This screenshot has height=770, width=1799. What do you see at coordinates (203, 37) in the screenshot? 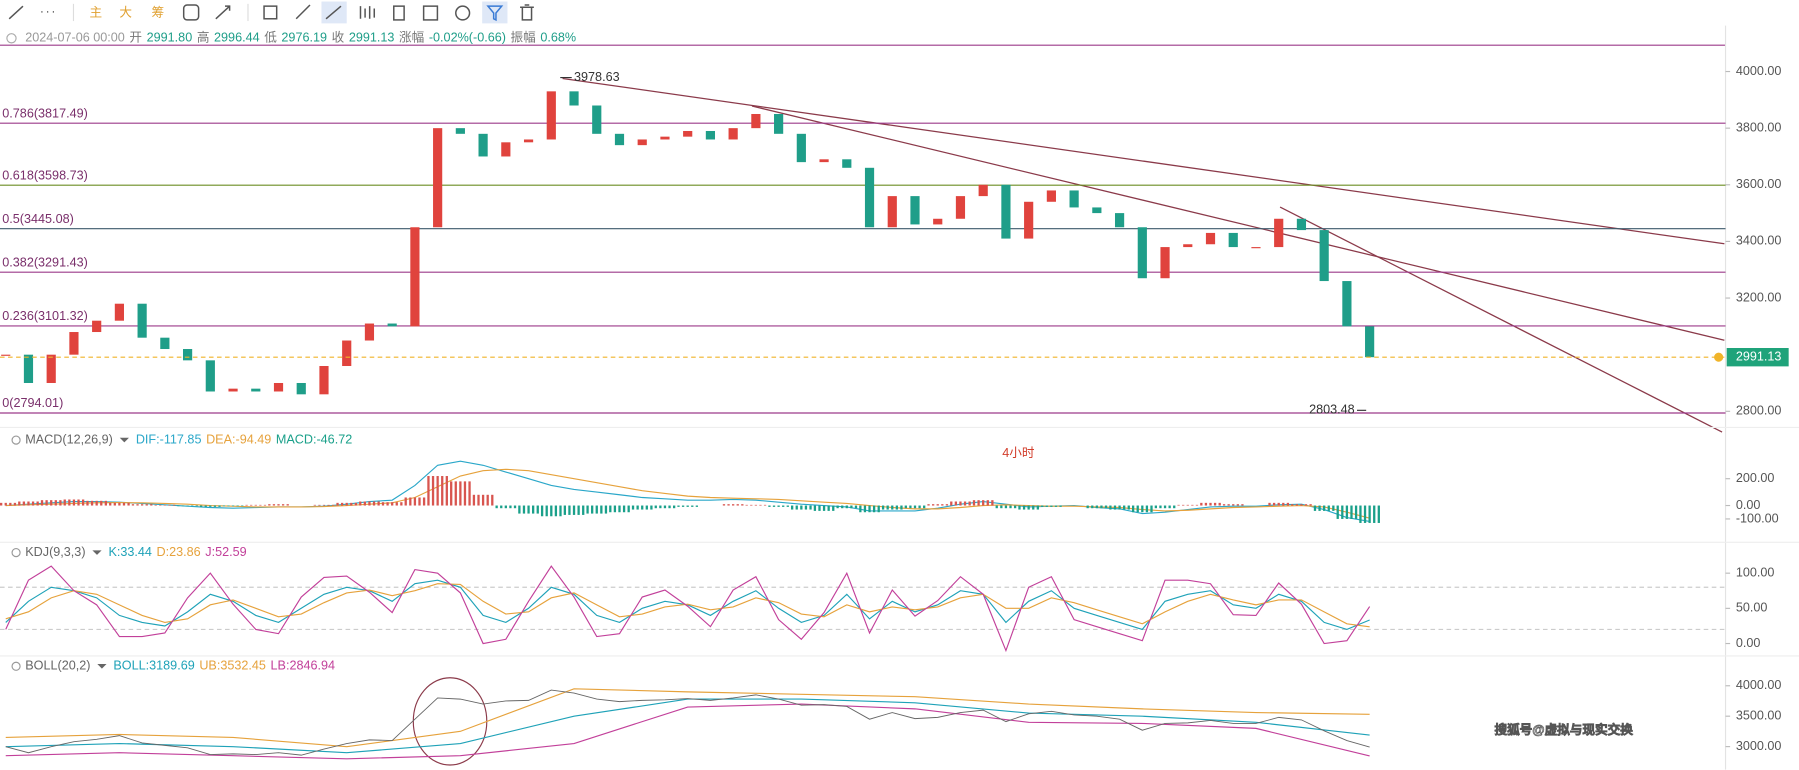
I see `info-label: 高` at bounding box center [203, 37].